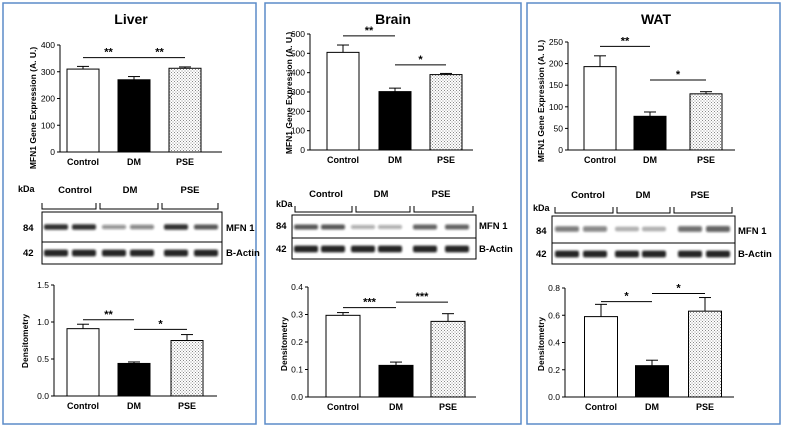 This screenshot has height=433, width=785. What do you see at coordinates (189, 190) in the screenshot?
I see `blot-group-label: PSE` at bounding box center [189, 190].